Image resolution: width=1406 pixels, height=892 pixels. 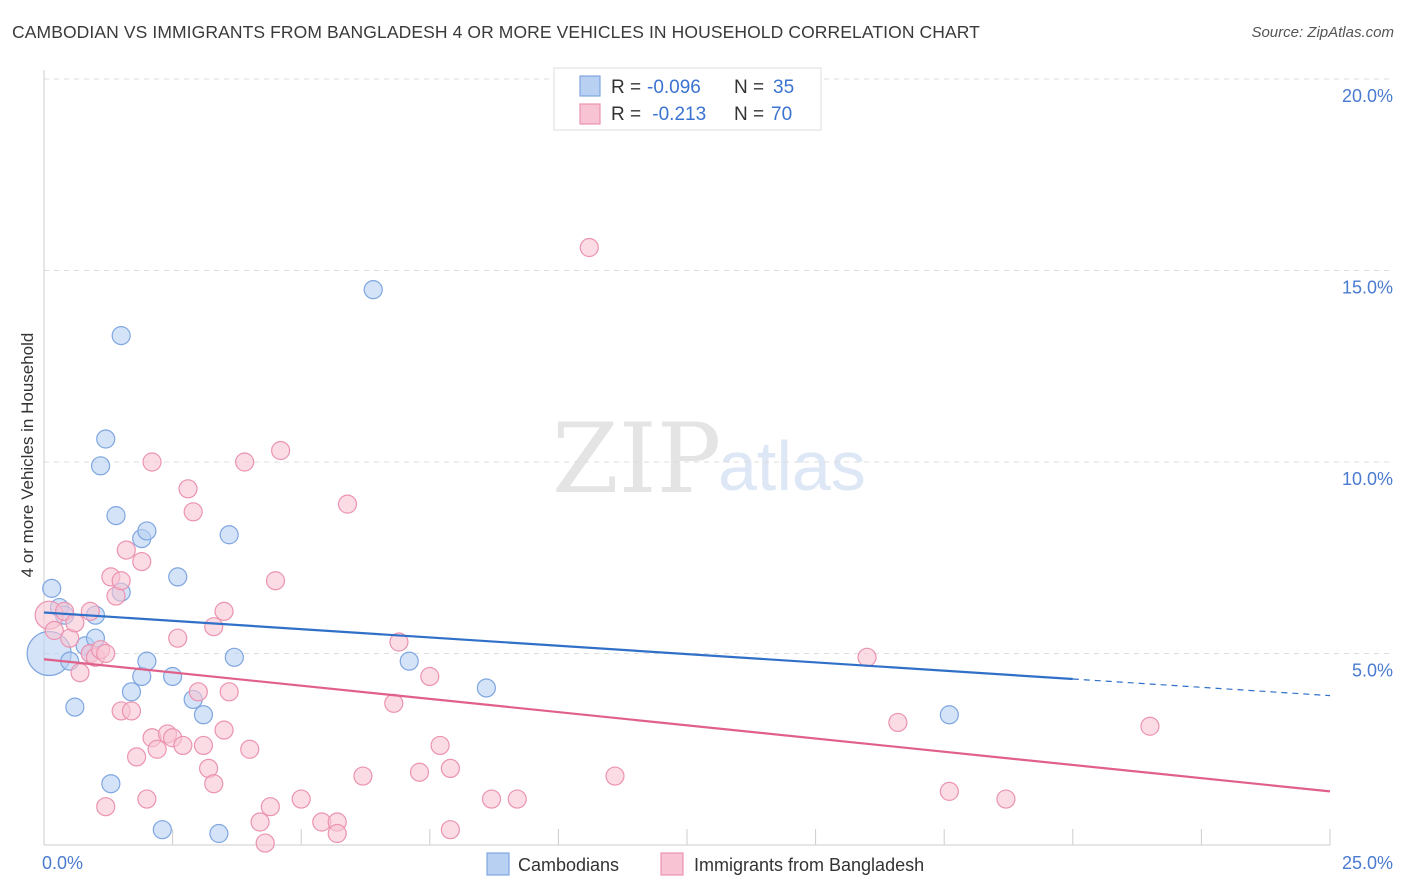 What do you see at coordinates (568, 865) in the screenshot?
I see `bottom-legend-label-cambodians: Cambodians` at bounding box center [568, 865].